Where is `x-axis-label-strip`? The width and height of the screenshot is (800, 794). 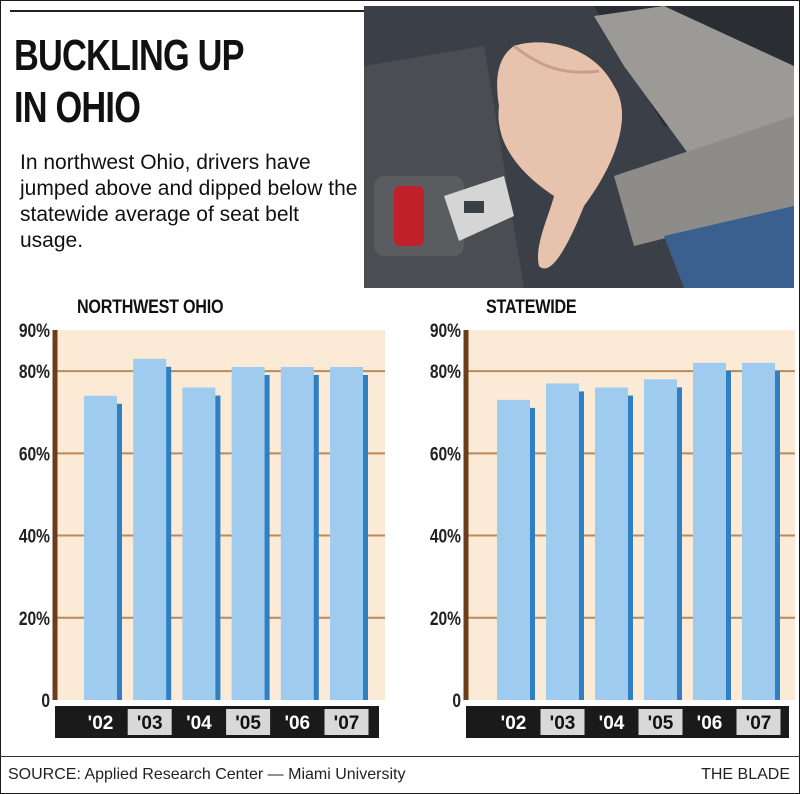
x-axis-label-strip is located at coordinates (627, 722).